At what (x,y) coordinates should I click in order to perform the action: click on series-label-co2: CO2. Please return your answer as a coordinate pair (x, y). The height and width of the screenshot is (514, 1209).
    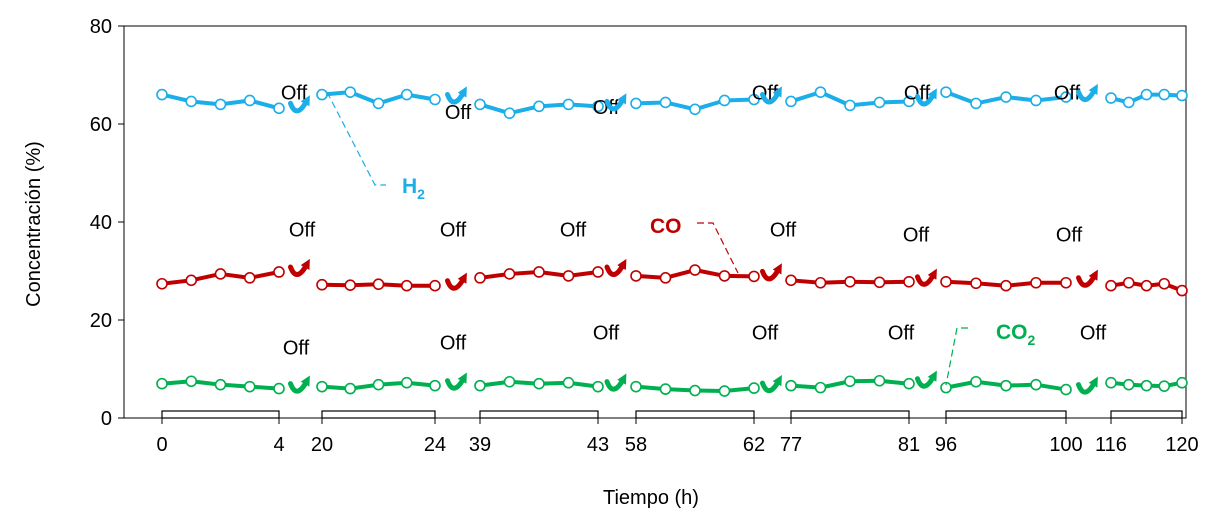
    Looking at the image, I should click on (1016, 334).